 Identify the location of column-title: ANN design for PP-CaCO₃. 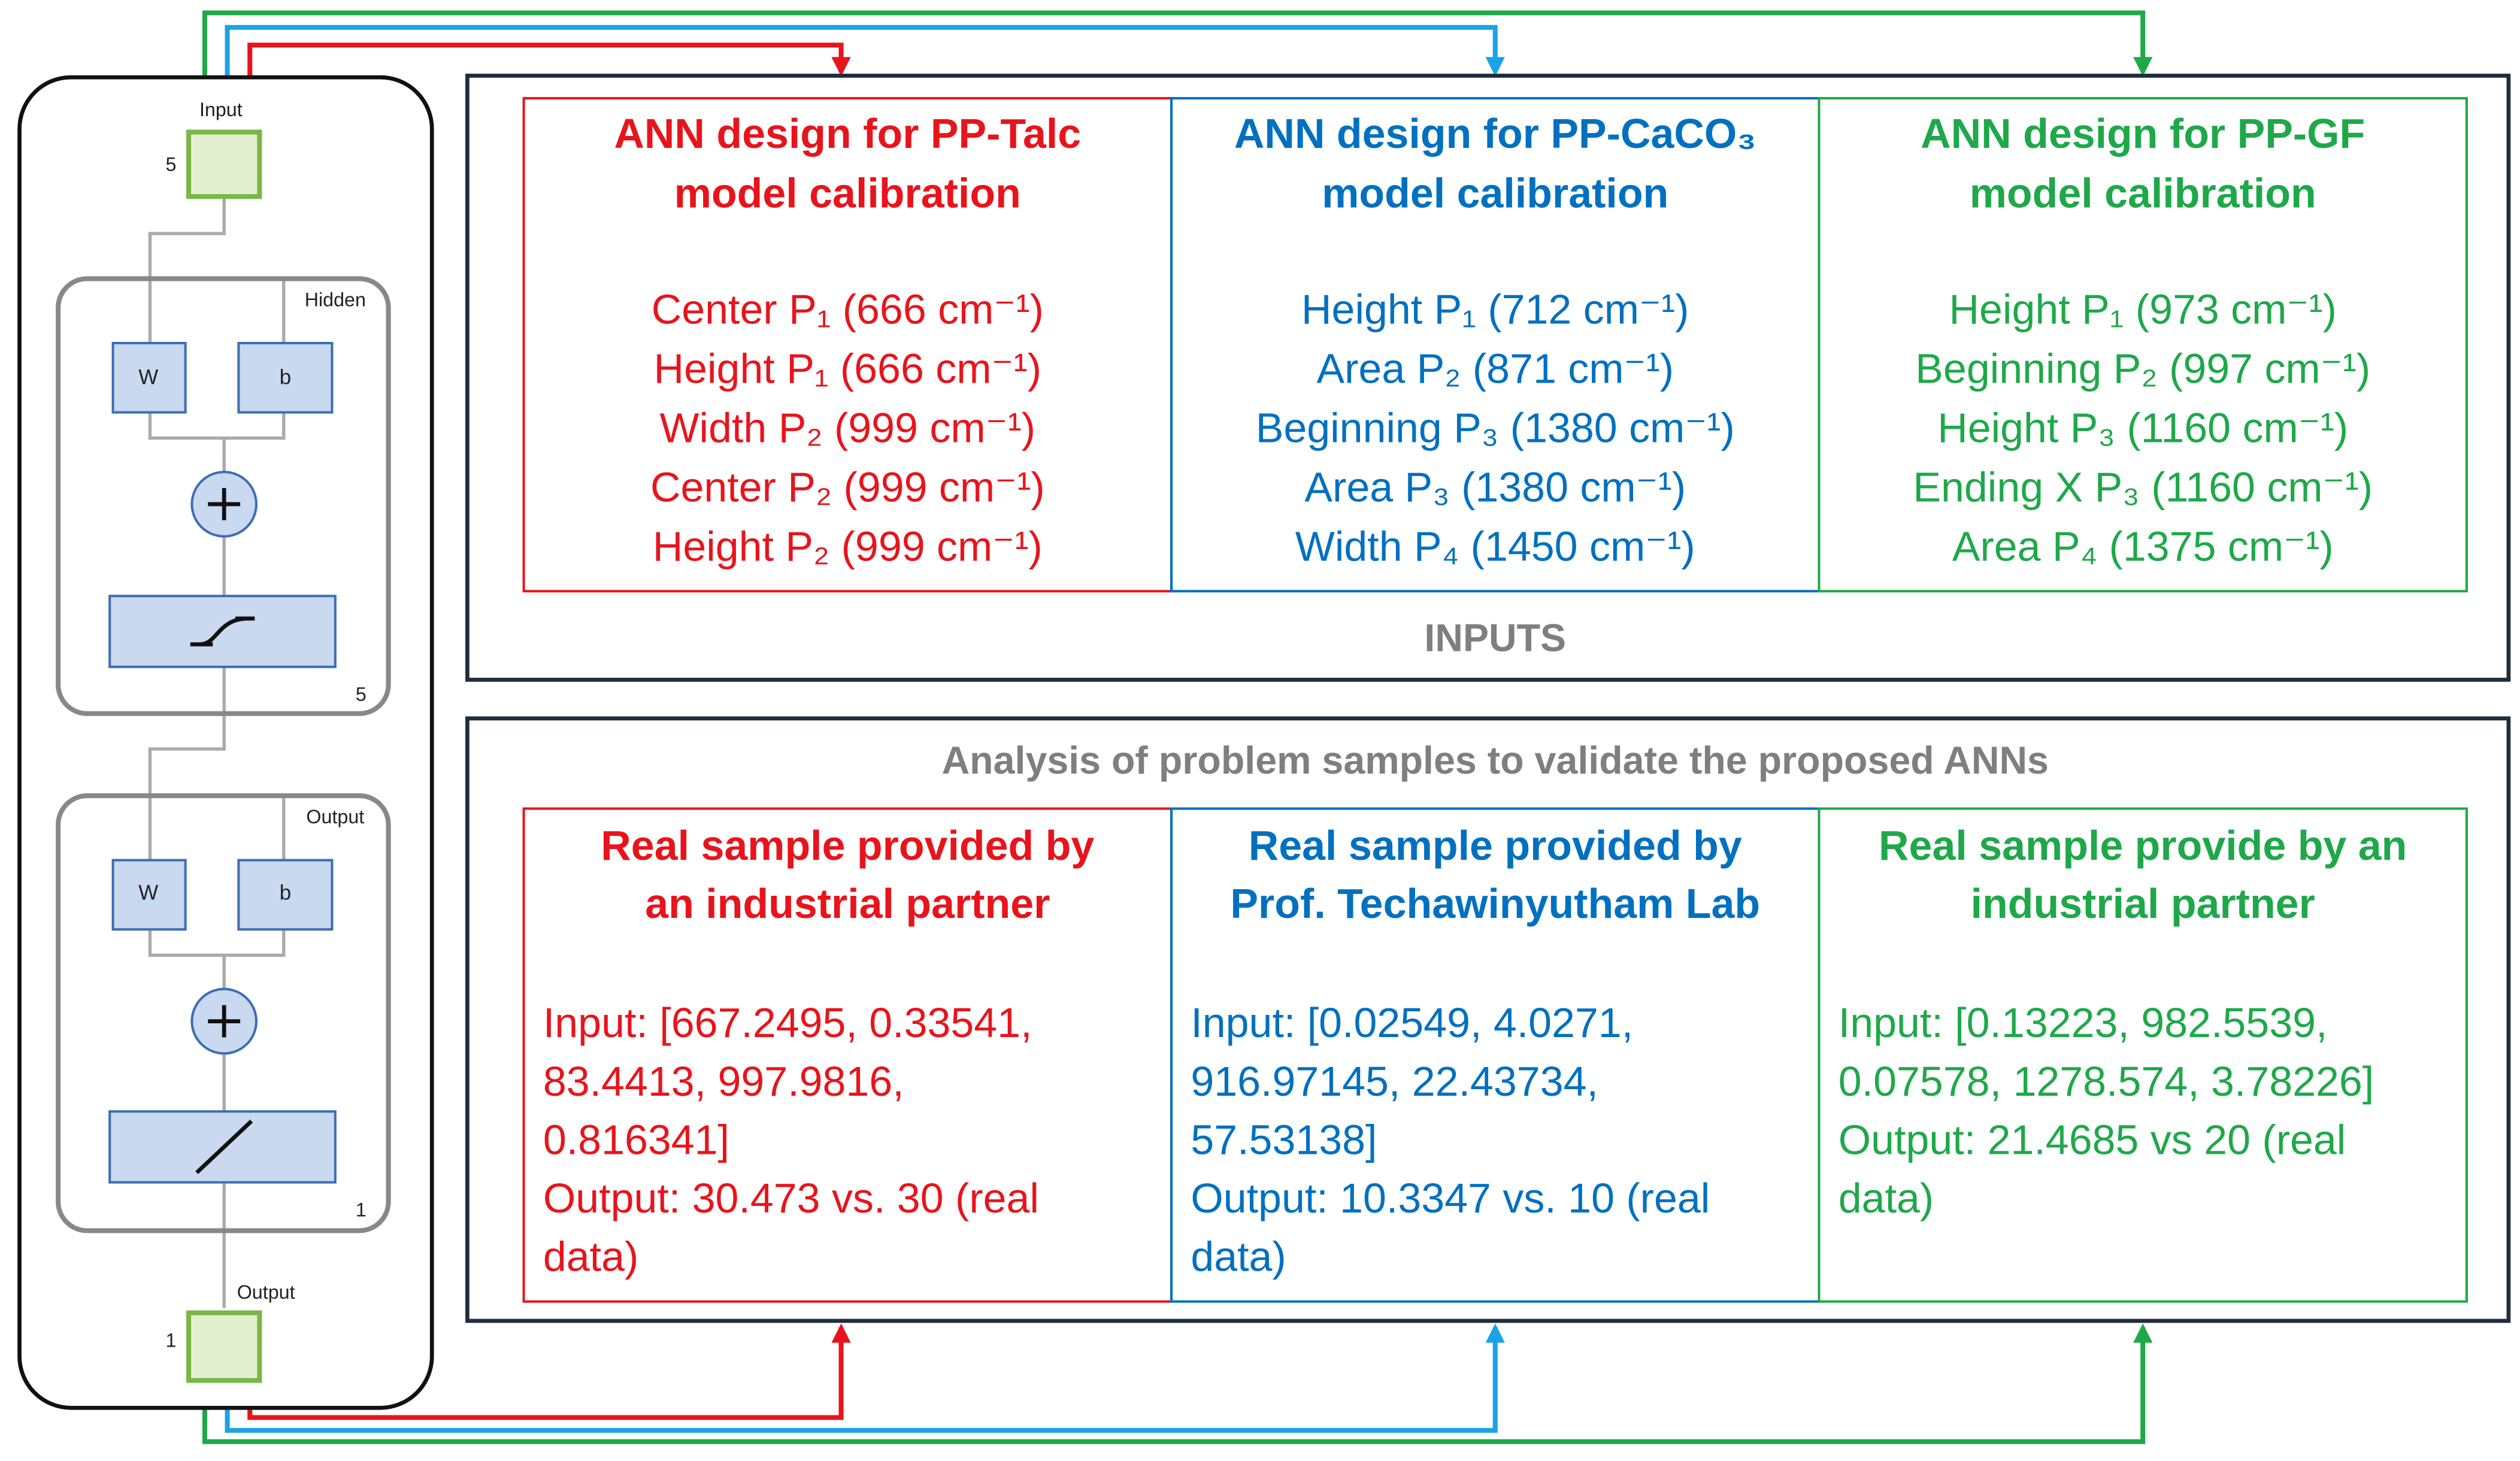
(1495, 133).